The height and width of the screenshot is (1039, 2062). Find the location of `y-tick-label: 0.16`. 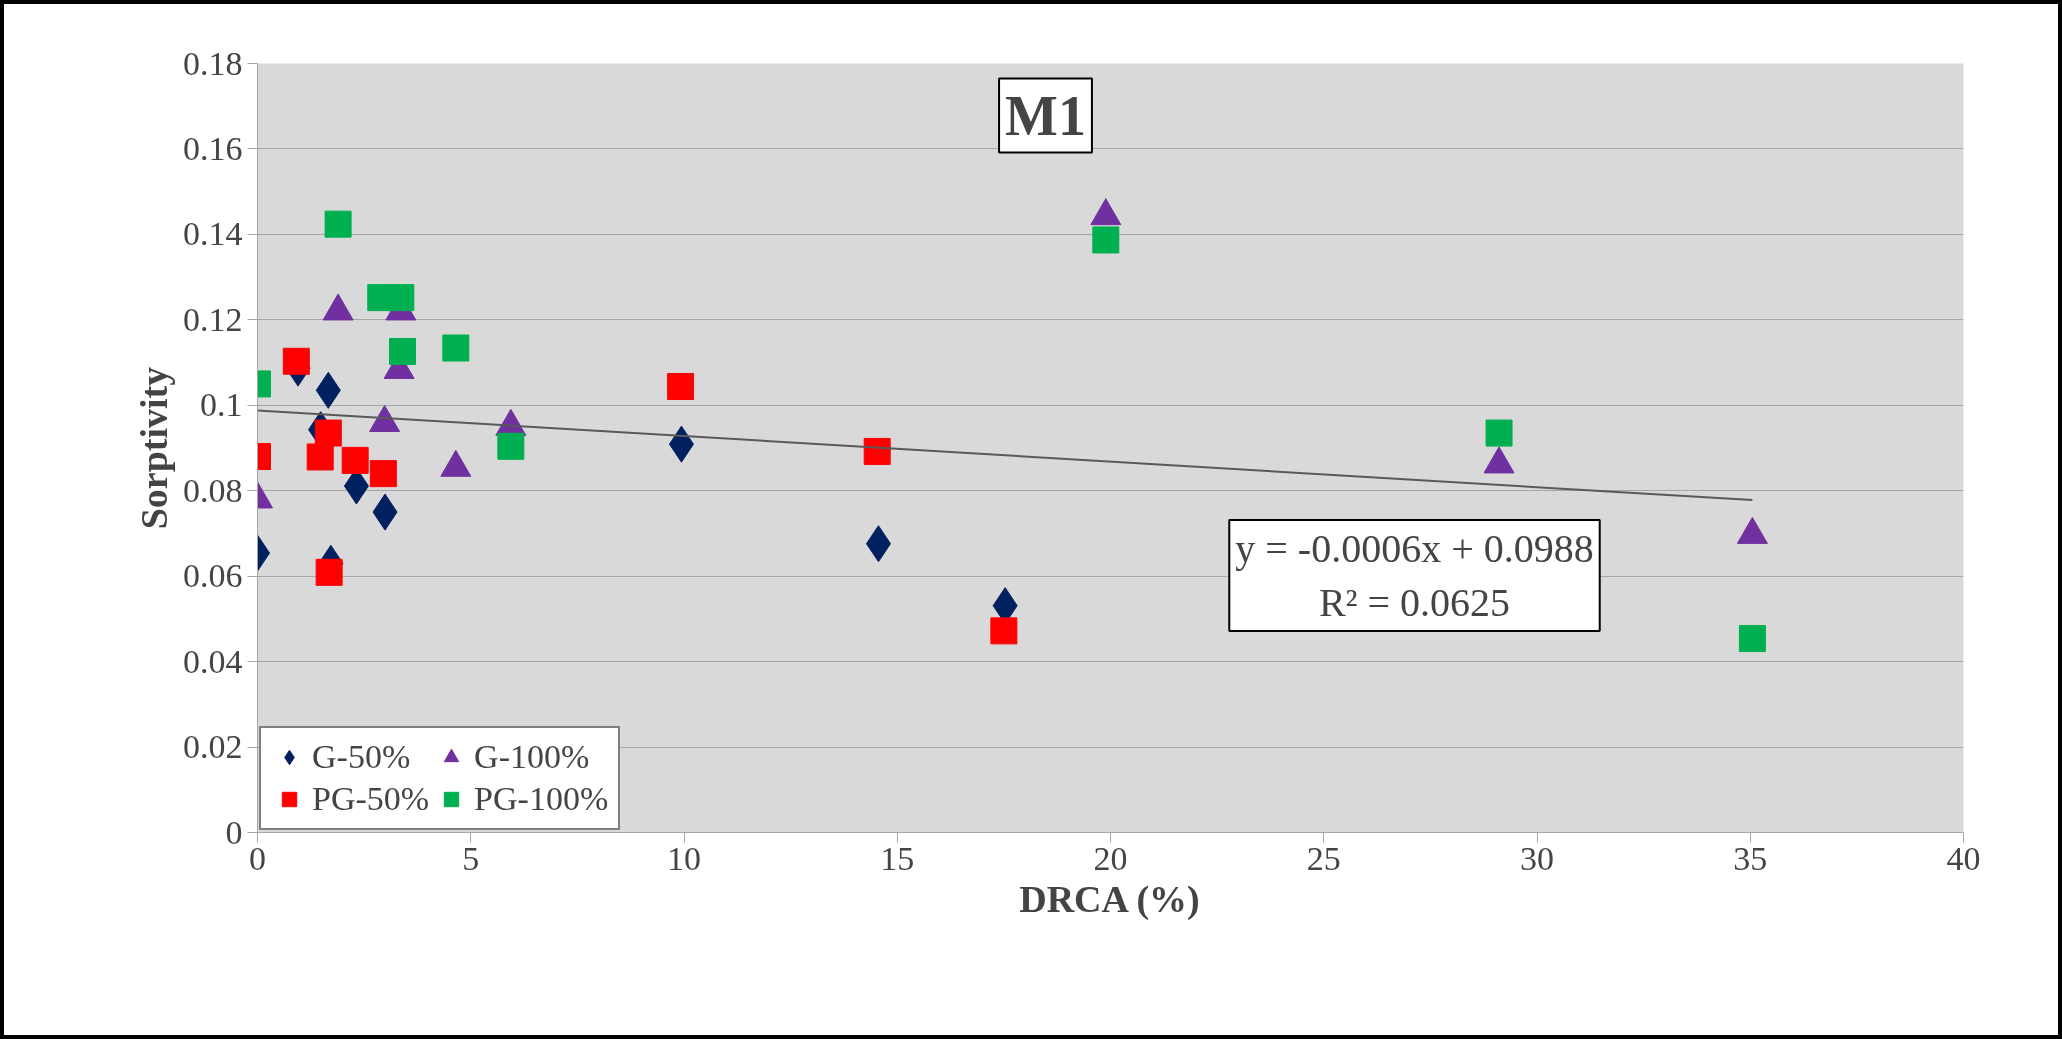

y-tick-label: 0.16 is located at coordinates (213, 148).